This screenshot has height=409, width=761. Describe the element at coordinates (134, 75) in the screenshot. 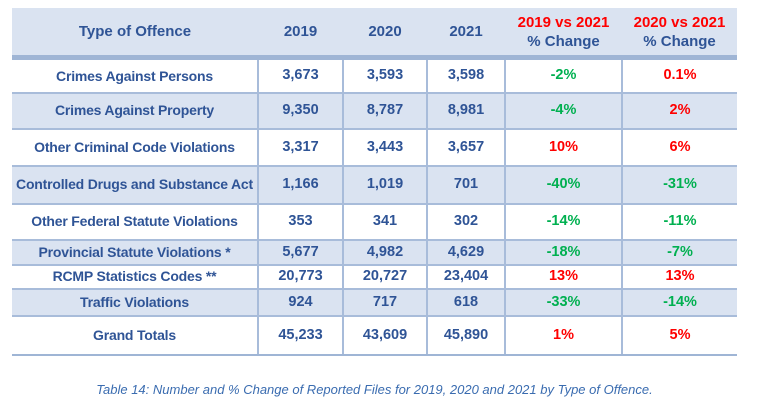

I see `offence-cell: Crimes Against Persons` at that location.